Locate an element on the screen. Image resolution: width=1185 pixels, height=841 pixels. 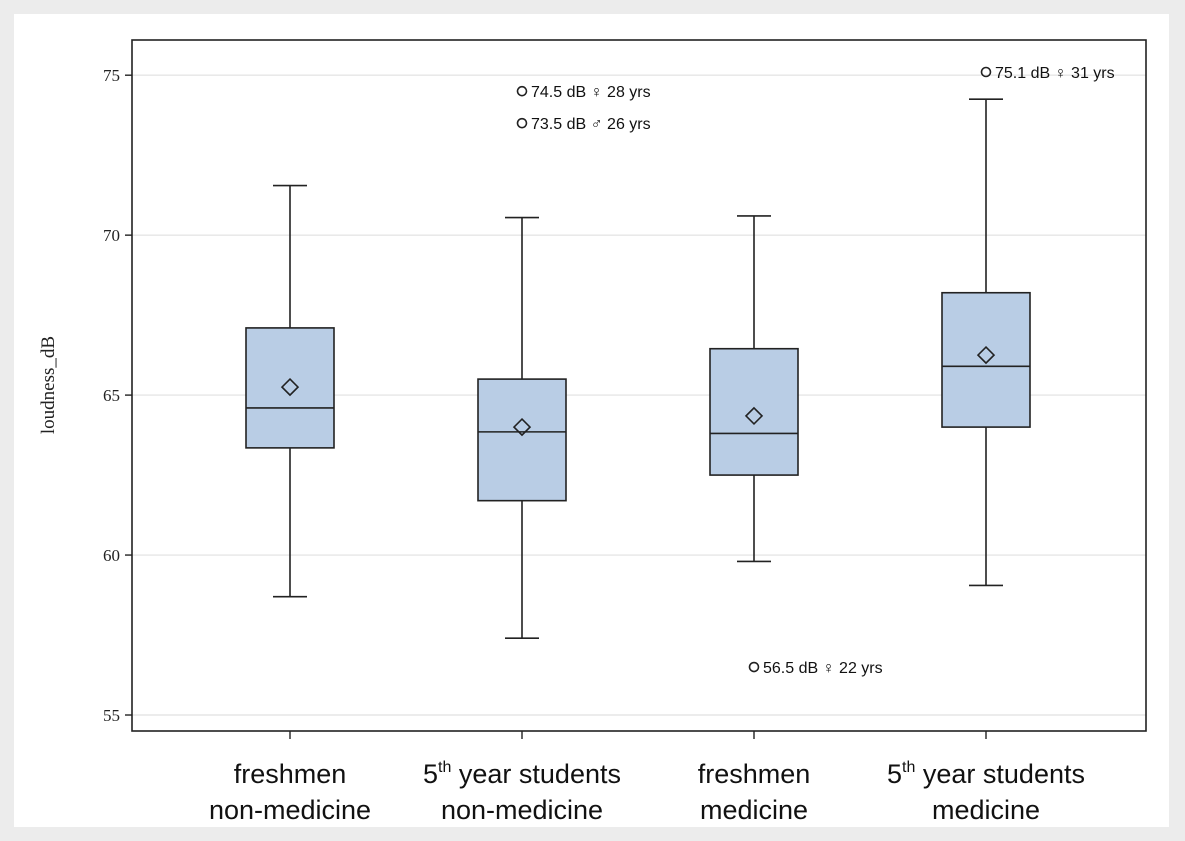
y-tick-label: 60 is located at coordinates (111, 555).